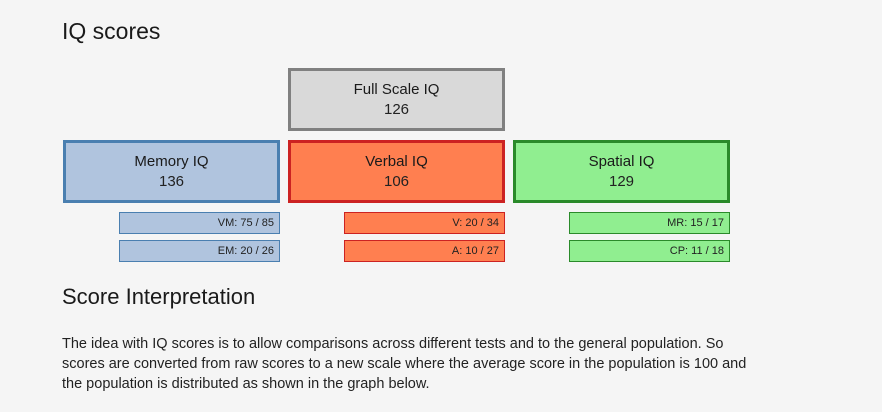 The width and height of the screenshot is (882, 412). Describe the element at coordinates (396, 89) in the screenshot. I see `full-scale-iq-label: Full Scale IQ` at that location.